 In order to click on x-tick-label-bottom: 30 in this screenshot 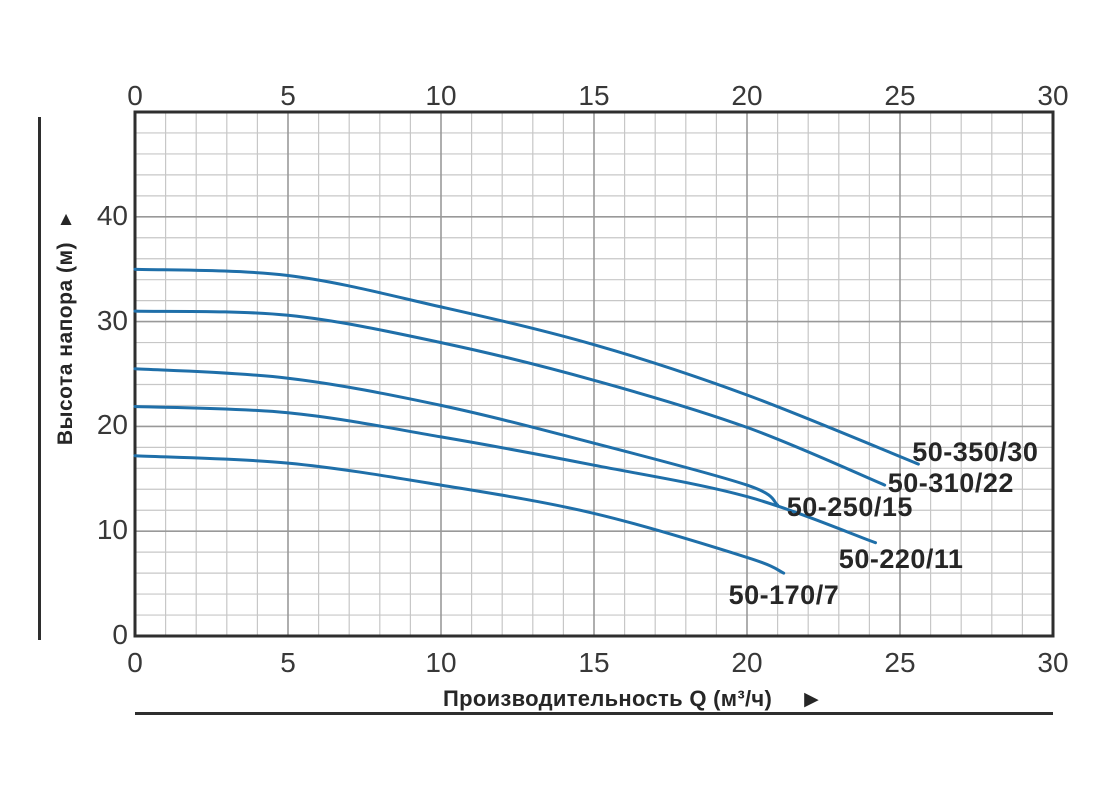, I will do `click(1053, 662)`.